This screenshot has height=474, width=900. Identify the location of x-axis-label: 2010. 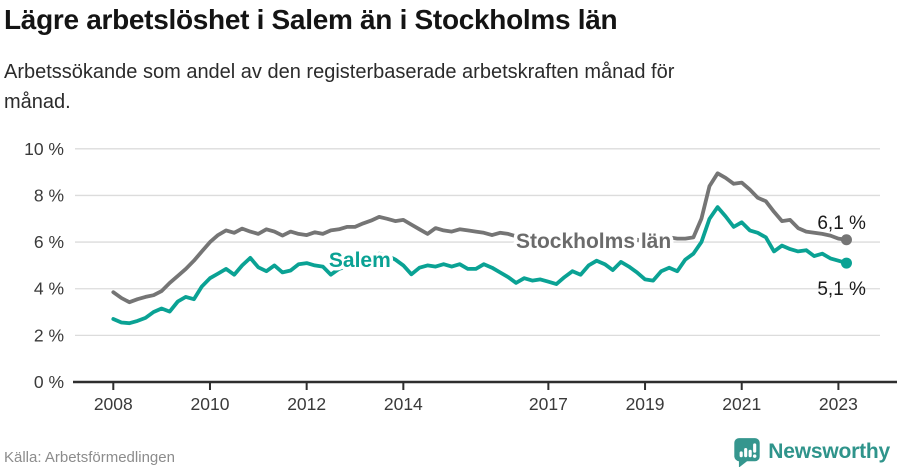
(210, 404).